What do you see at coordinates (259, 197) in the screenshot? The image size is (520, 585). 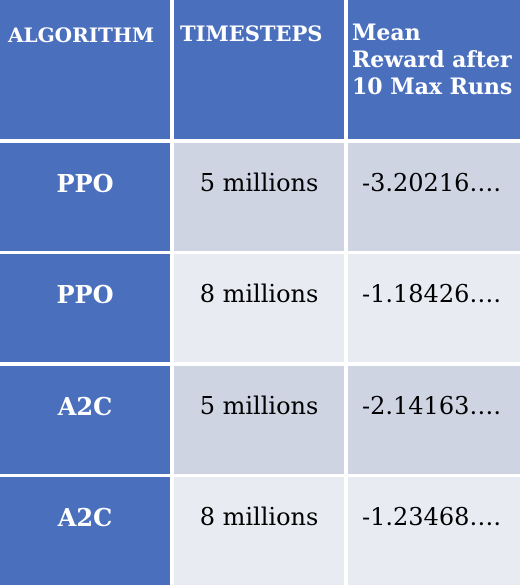 I see `row-1-timesteps: 5 millions` at bounding box center [259, 197].